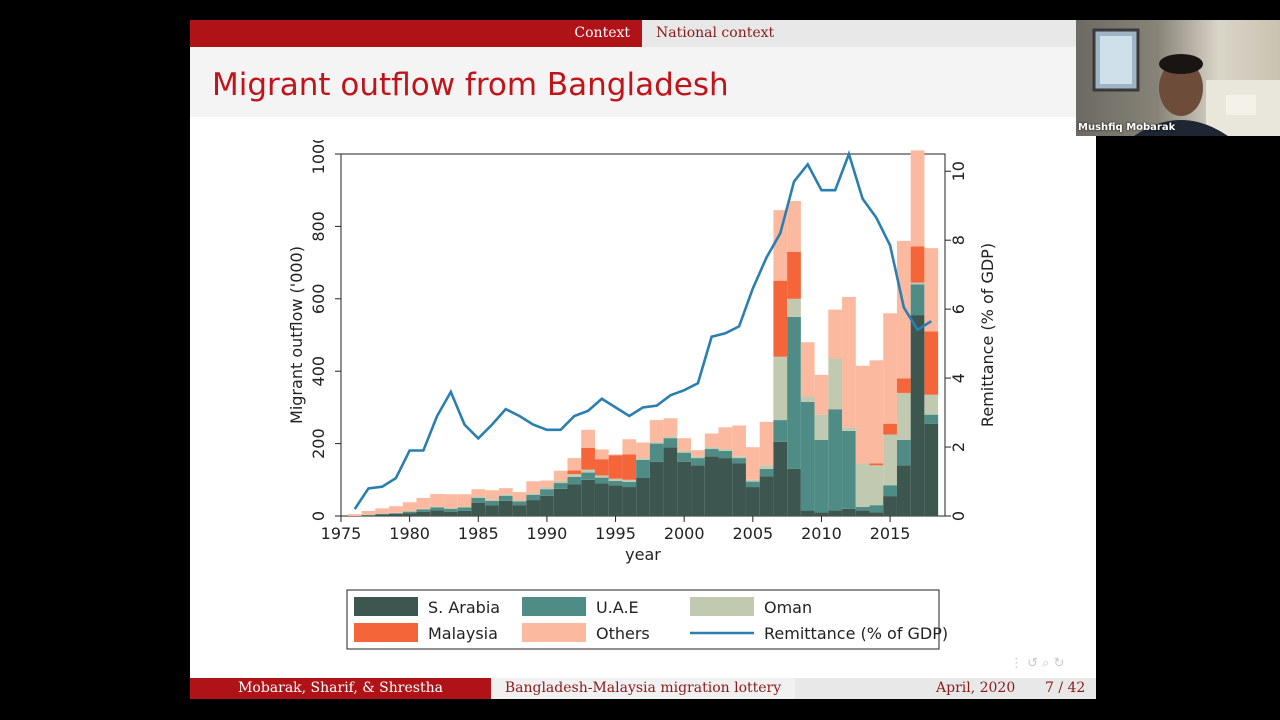  What do you see at coordinates (574, 464) in the screenshot?
I see `bar-others-1992` at bounding box center [574, 464].